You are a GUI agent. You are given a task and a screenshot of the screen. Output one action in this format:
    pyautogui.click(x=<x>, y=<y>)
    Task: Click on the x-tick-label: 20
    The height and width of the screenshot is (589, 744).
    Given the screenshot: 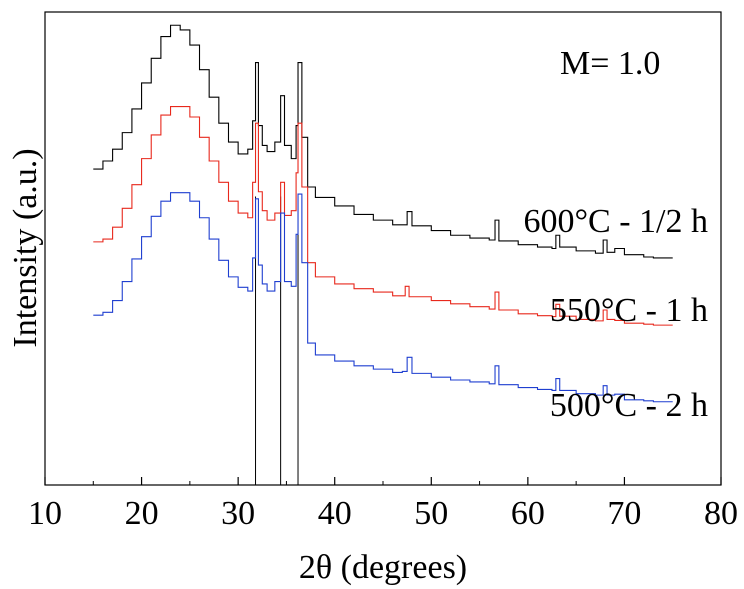 What is the action you would take?
    pyautogui.click(x=142, y=513)
    